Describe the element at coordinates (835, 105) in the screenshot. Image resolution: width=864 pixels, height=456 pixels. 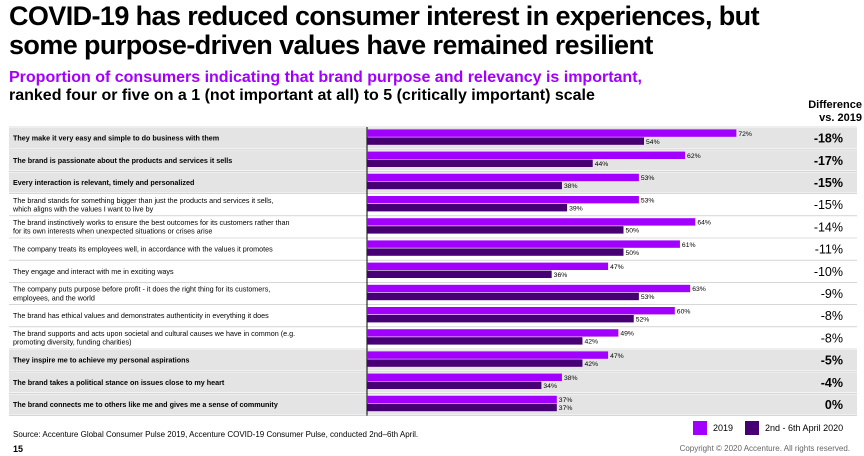
I see `difference-header-line1: Difference` at that location.